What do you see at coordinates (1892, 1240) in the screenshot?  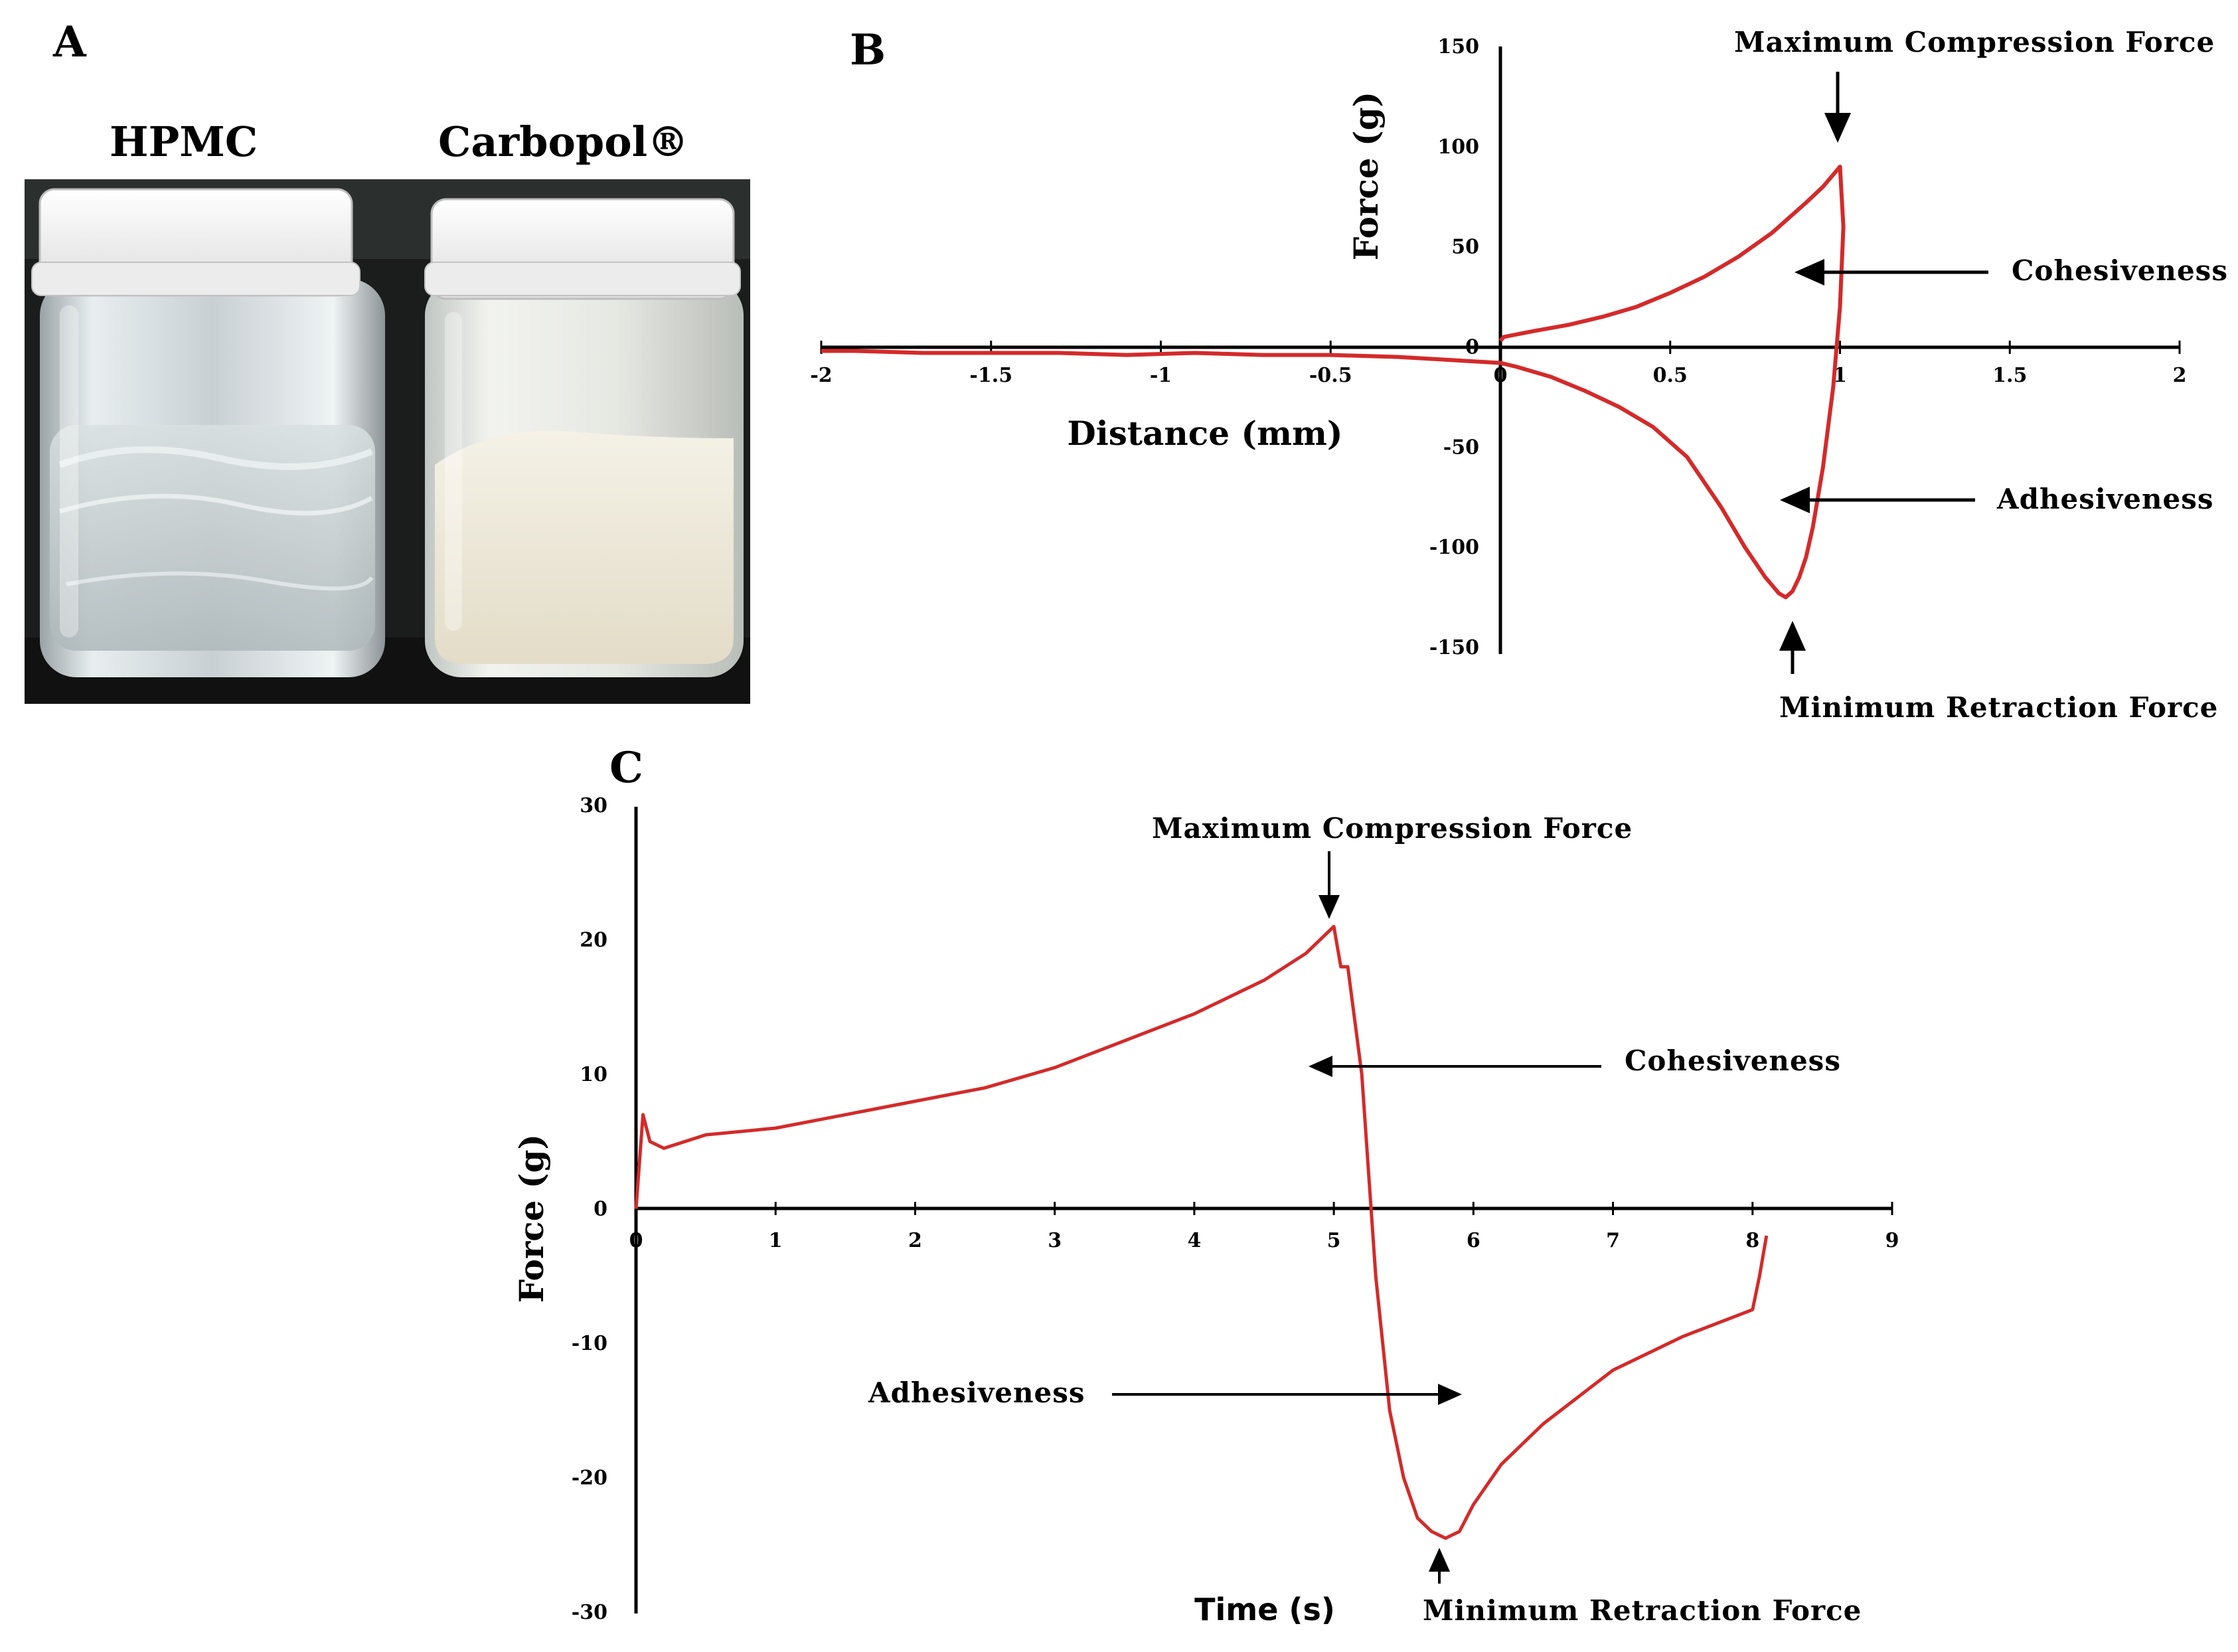 I see `c-x-tick-label: 9` at bounding box center [1892, 1240].